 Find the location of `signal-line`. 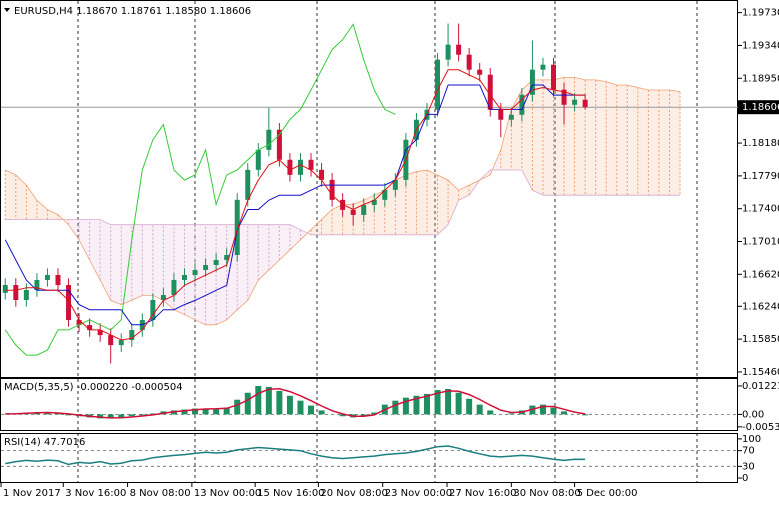

signal-line is located at coordinates (295, 403).